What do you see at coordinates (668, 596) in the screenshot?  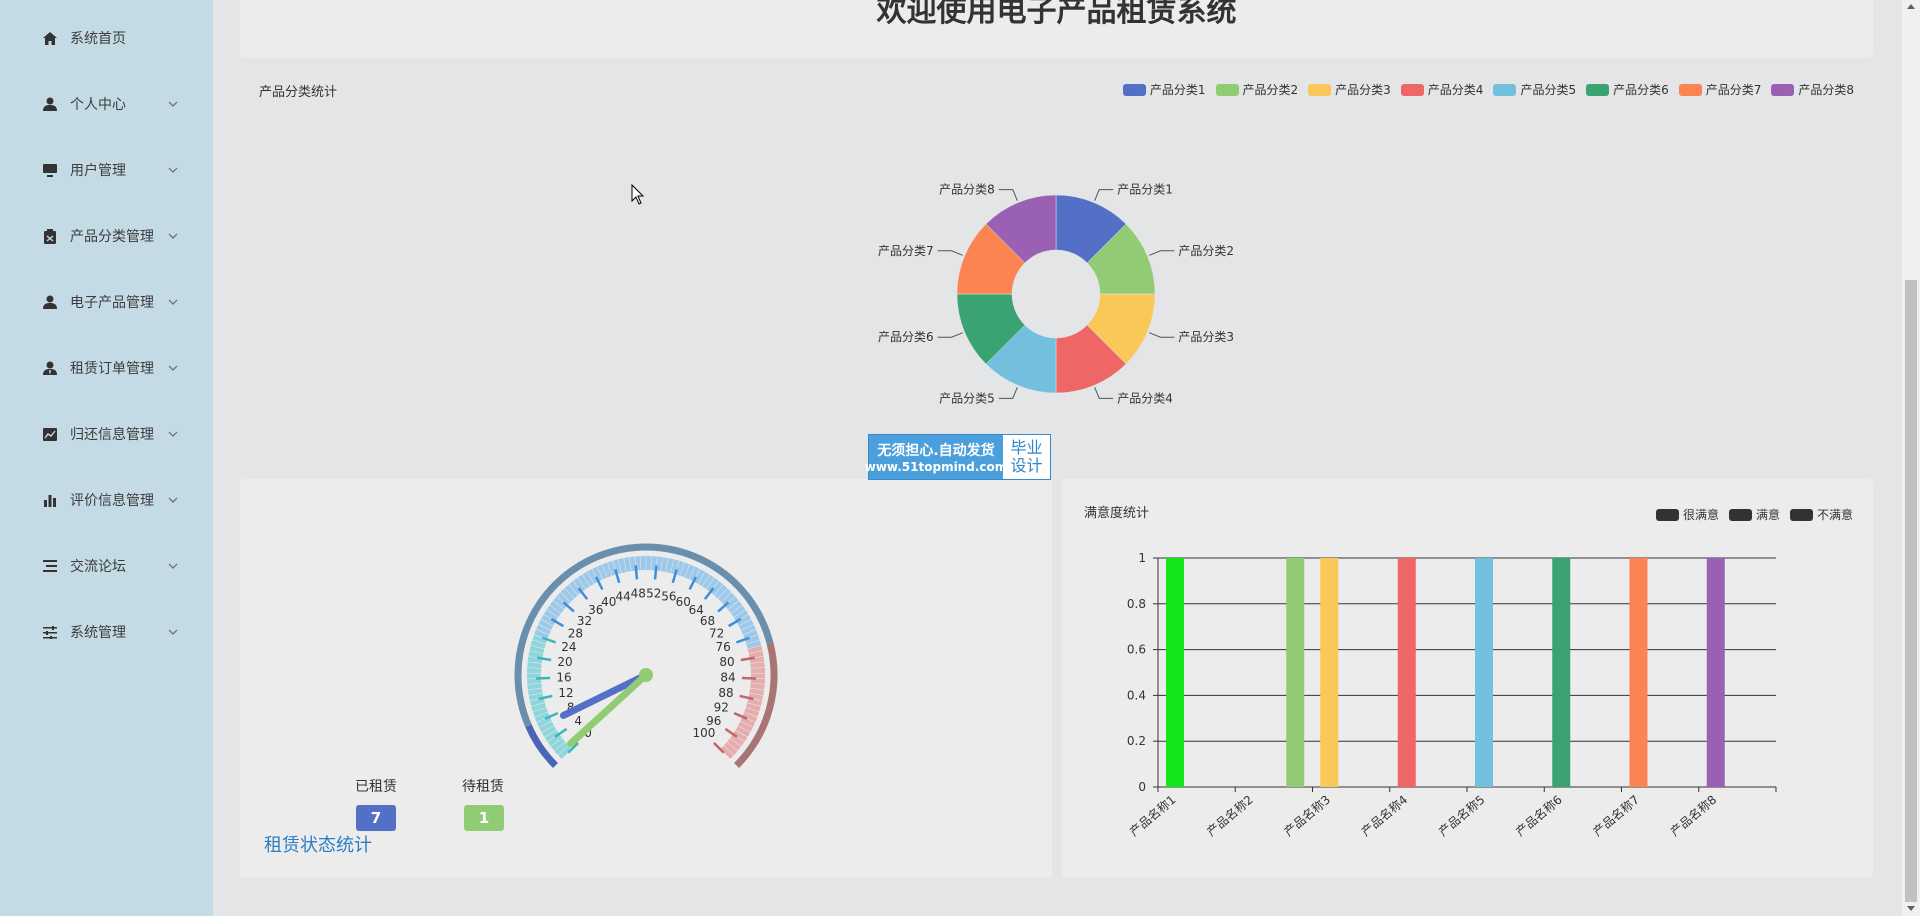 I see `gauge-tick-label: 56` at bounding box center [668, 596].